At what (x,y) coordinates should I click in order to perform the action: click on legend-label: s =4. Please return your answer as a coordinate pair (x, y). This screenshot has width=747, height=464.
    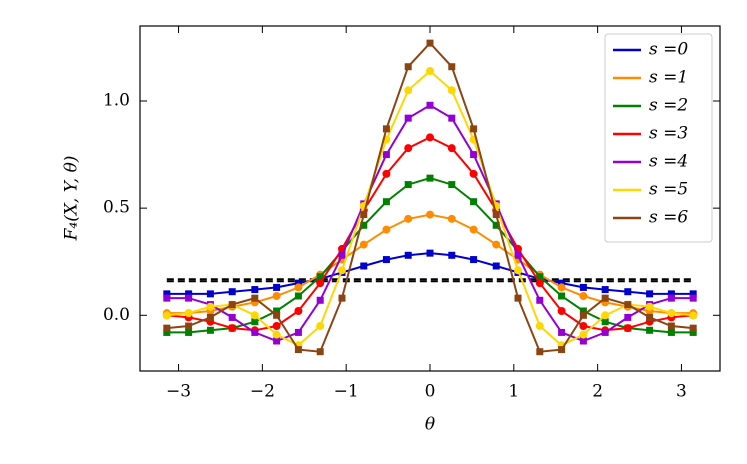
    Looking at the image, I should click on (668, 162).